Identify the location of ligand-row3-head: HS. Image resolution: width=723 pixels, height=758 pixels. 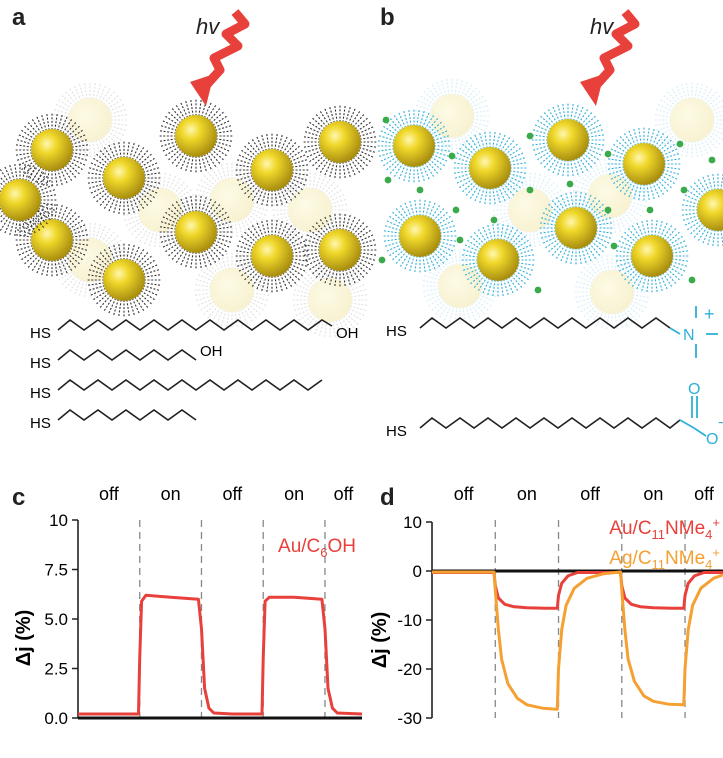
(40, 393).